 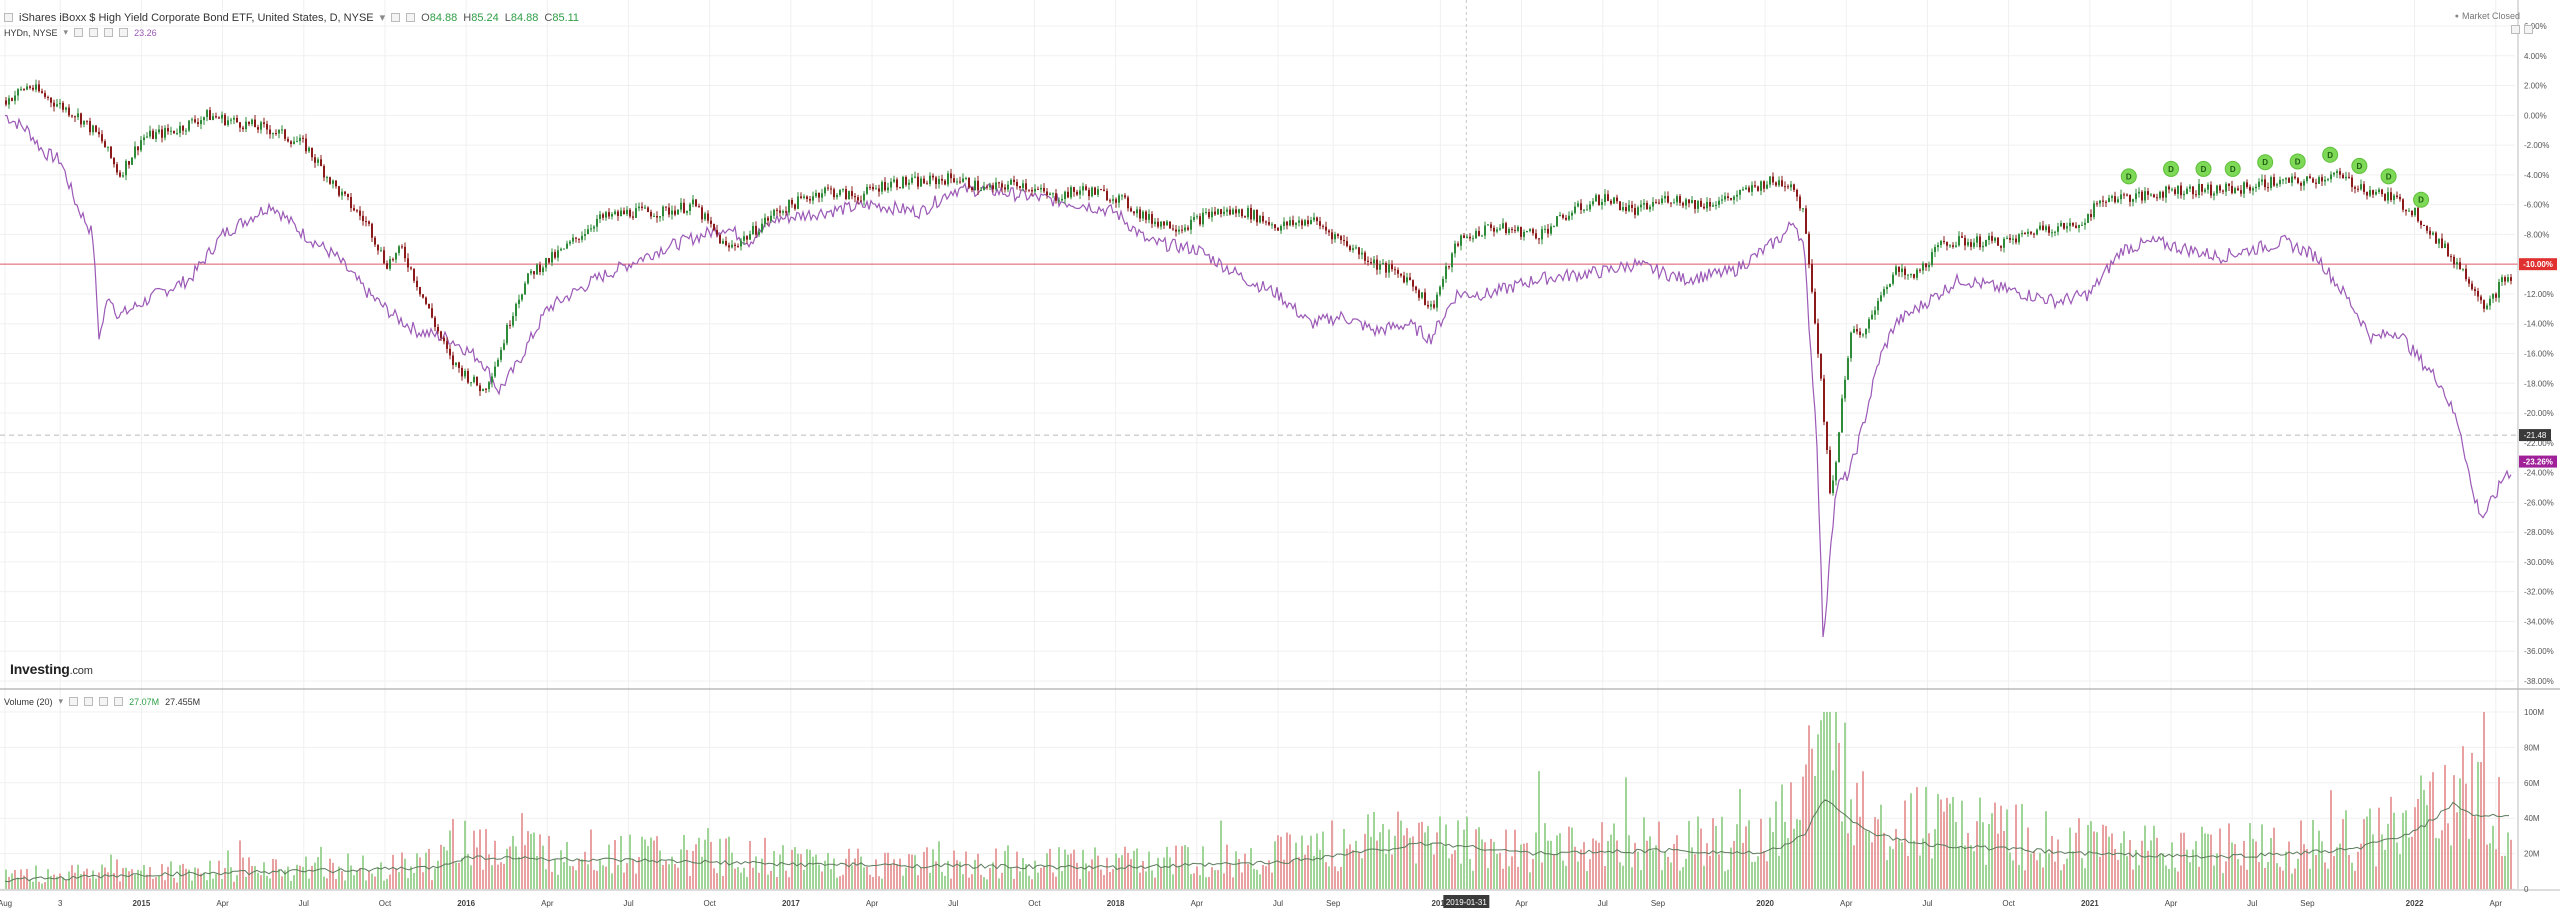 I want to click on minimize-icon, so click(x=2528, y=29).